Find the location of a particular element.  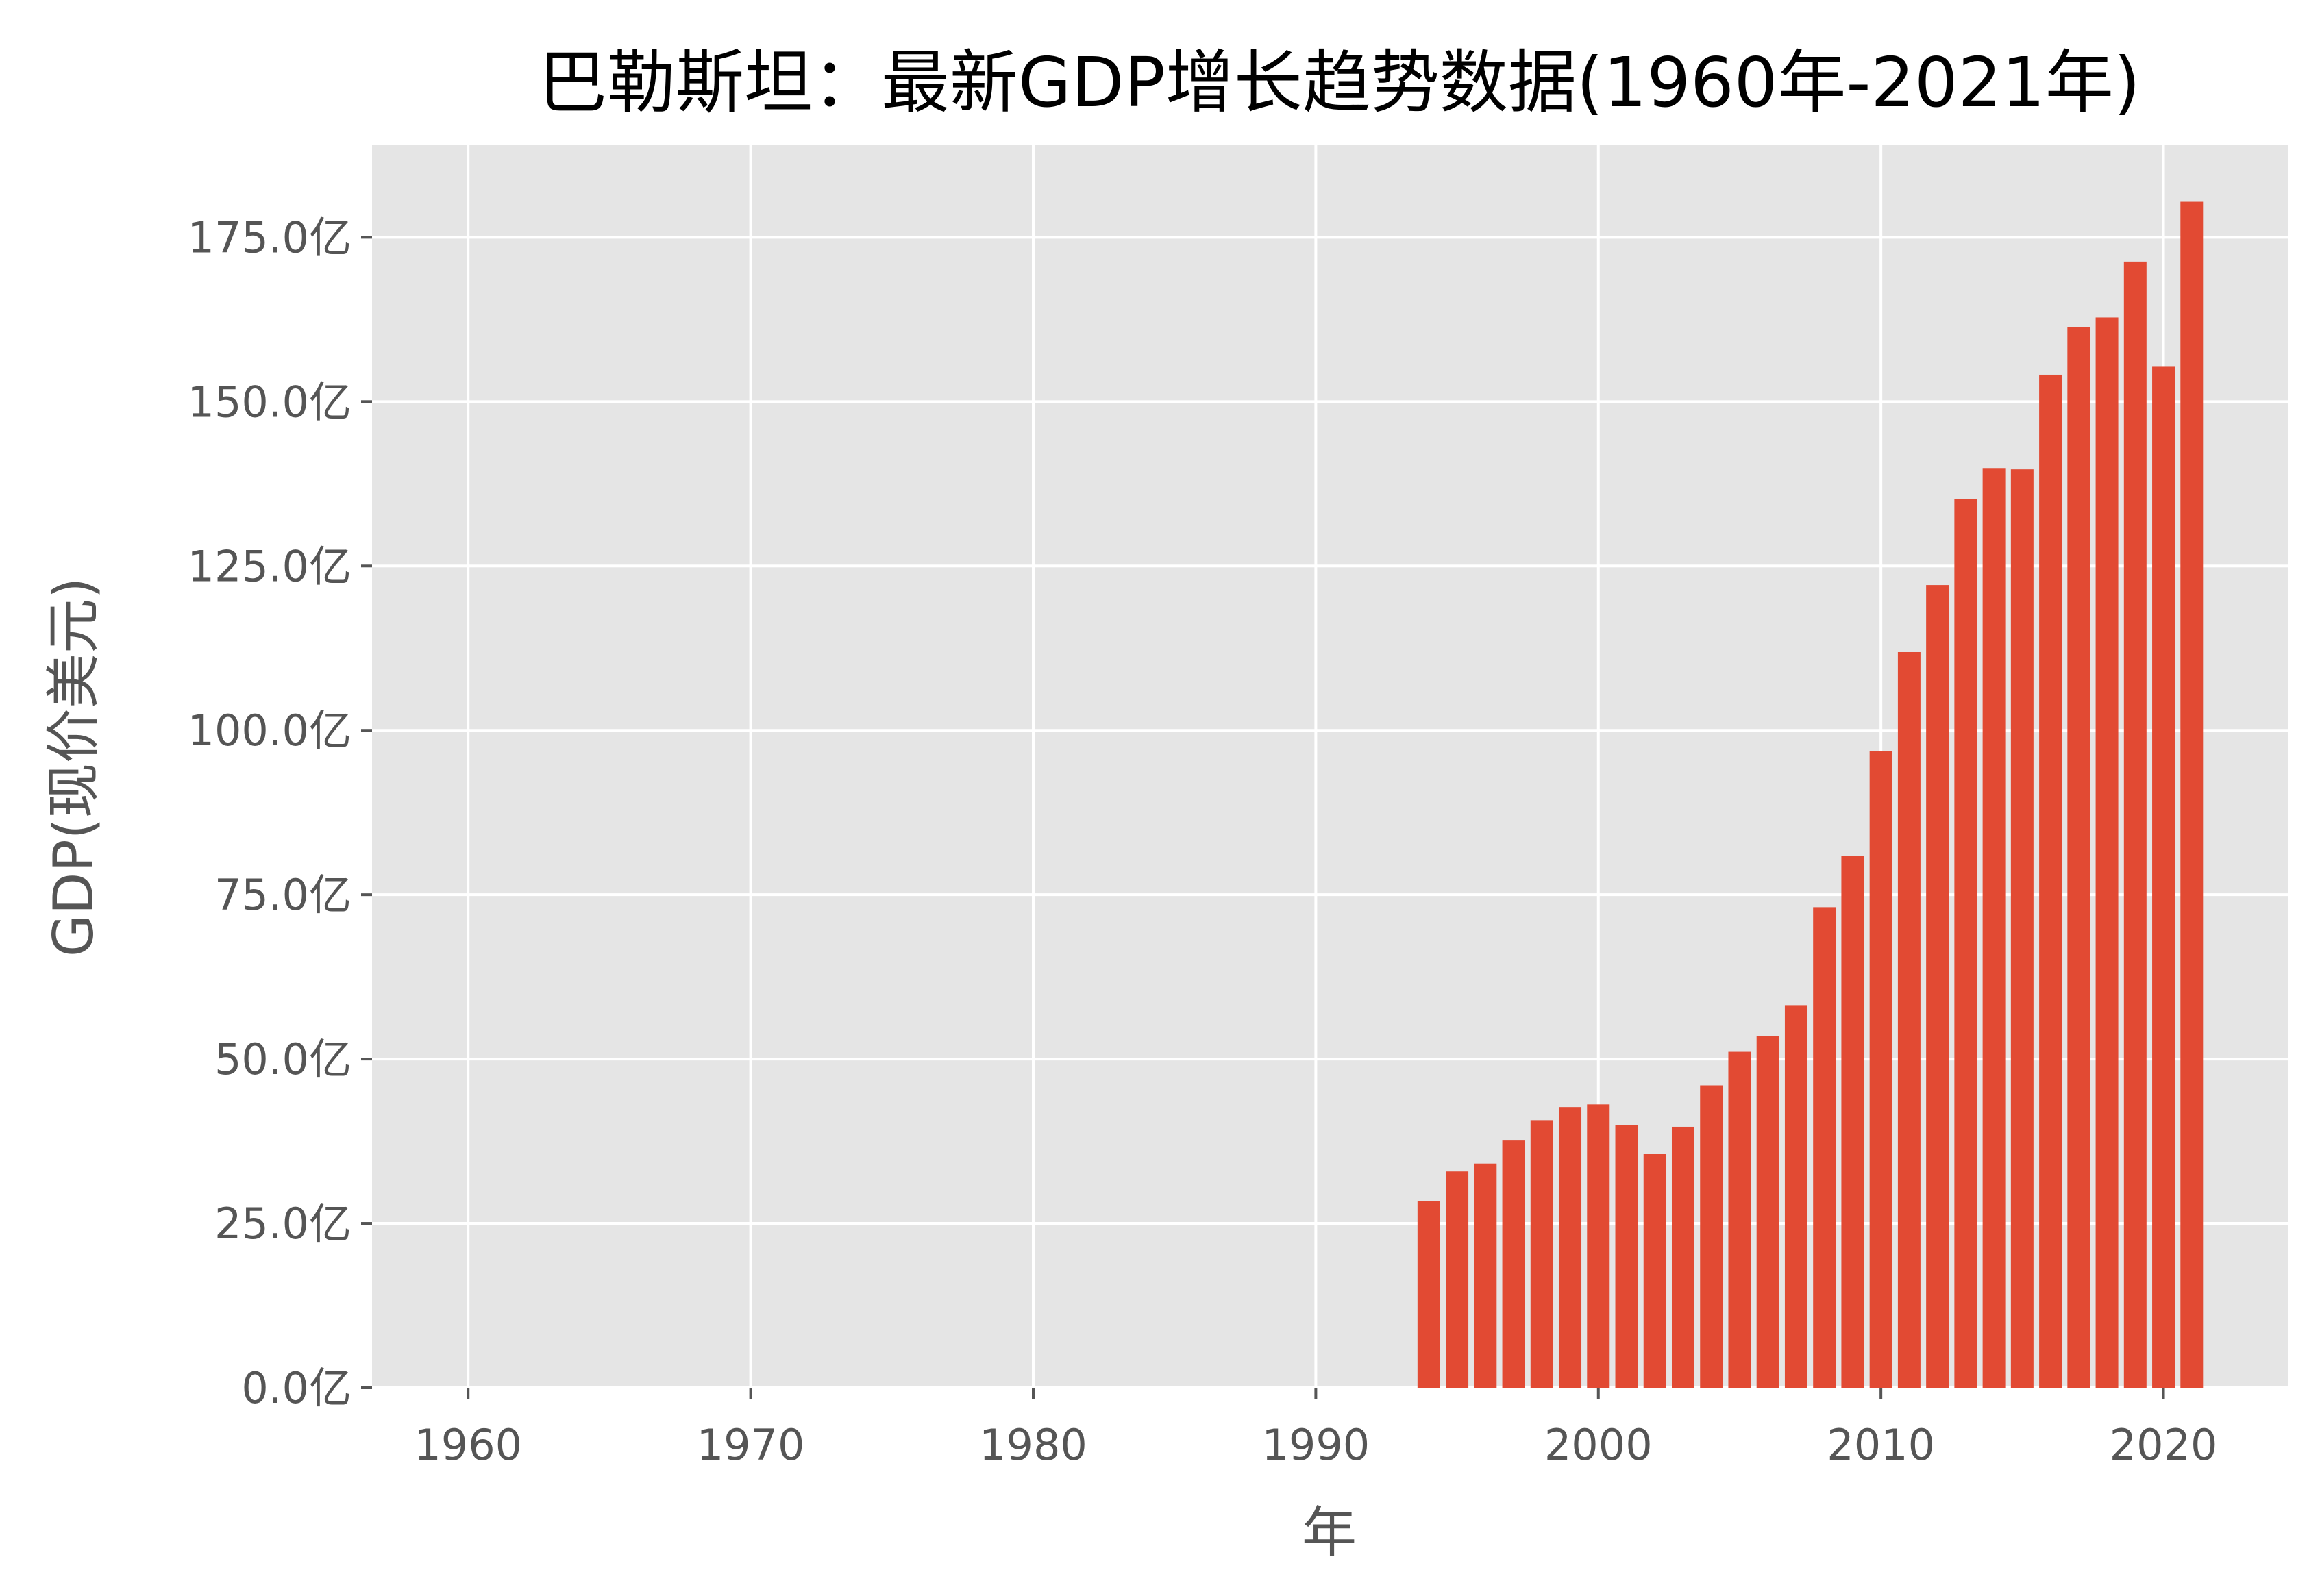

chart-title: 巴勒斯坦：最新GDP增长趋势数据(1960年-2021年) is located at coordinates (1339, 82).